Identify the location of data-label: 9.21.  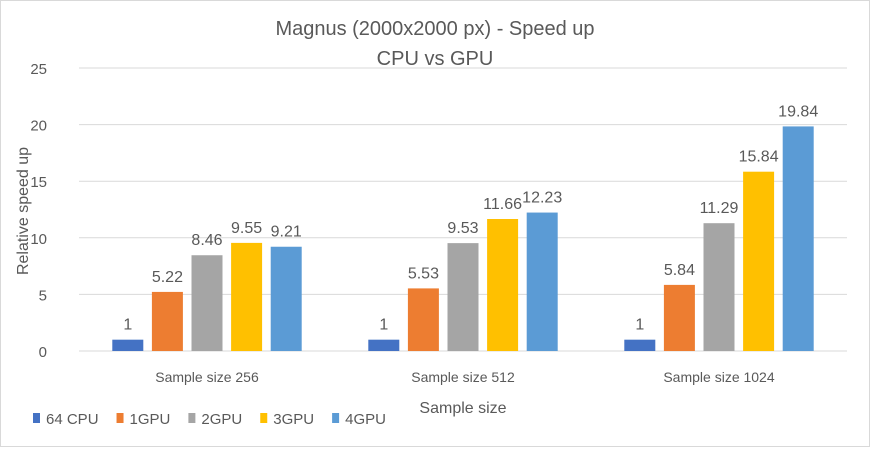
(286, 232).